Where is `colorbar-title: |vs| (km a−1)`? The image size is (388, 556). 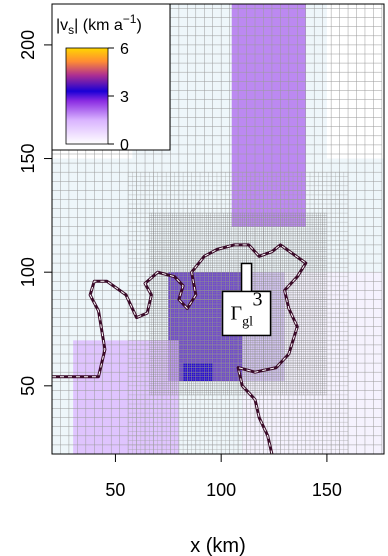 colorbar-title: |vs| (km a−1) is located at coordinates (99, 24).